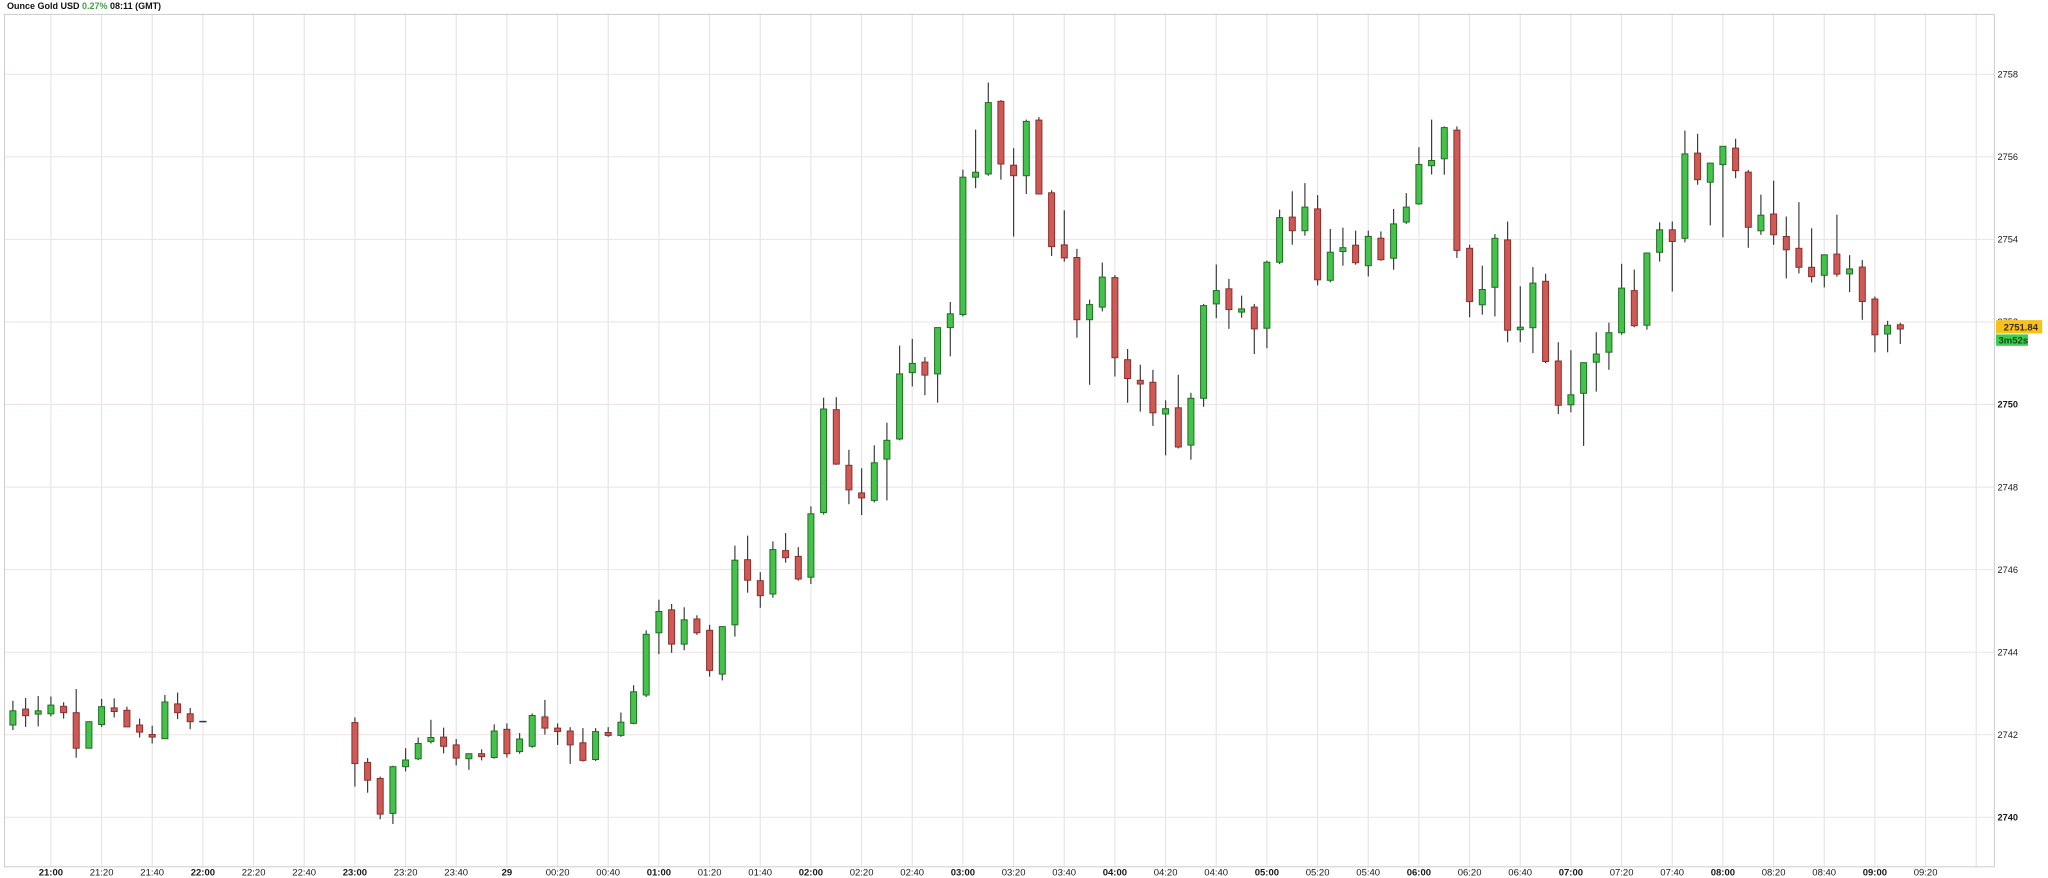  I want to click on svg-text: 04:00, so click(1115, 873).